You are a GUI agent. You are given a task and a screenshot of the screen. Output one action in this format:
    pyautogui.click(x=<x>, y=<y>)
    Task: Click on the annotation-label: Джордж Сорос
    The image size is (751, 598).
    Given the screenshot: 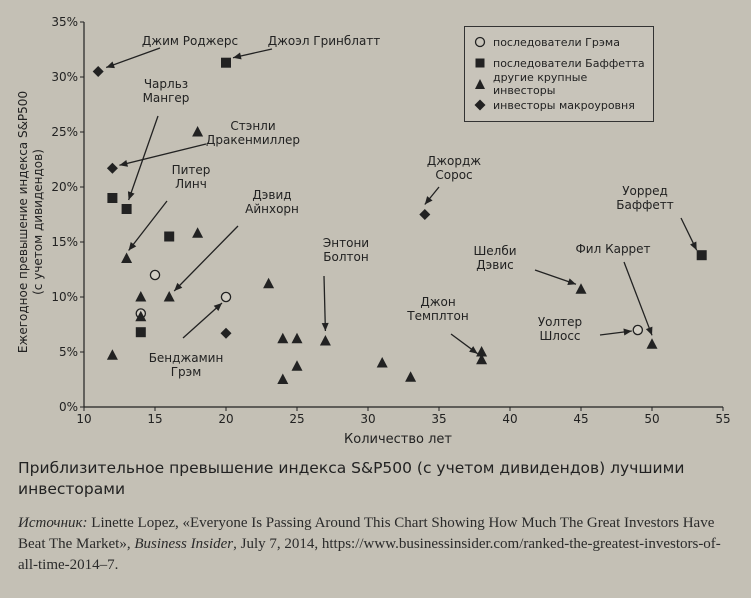 What is the action you would take?
    pyautogui.click(x=454, y=168)
    